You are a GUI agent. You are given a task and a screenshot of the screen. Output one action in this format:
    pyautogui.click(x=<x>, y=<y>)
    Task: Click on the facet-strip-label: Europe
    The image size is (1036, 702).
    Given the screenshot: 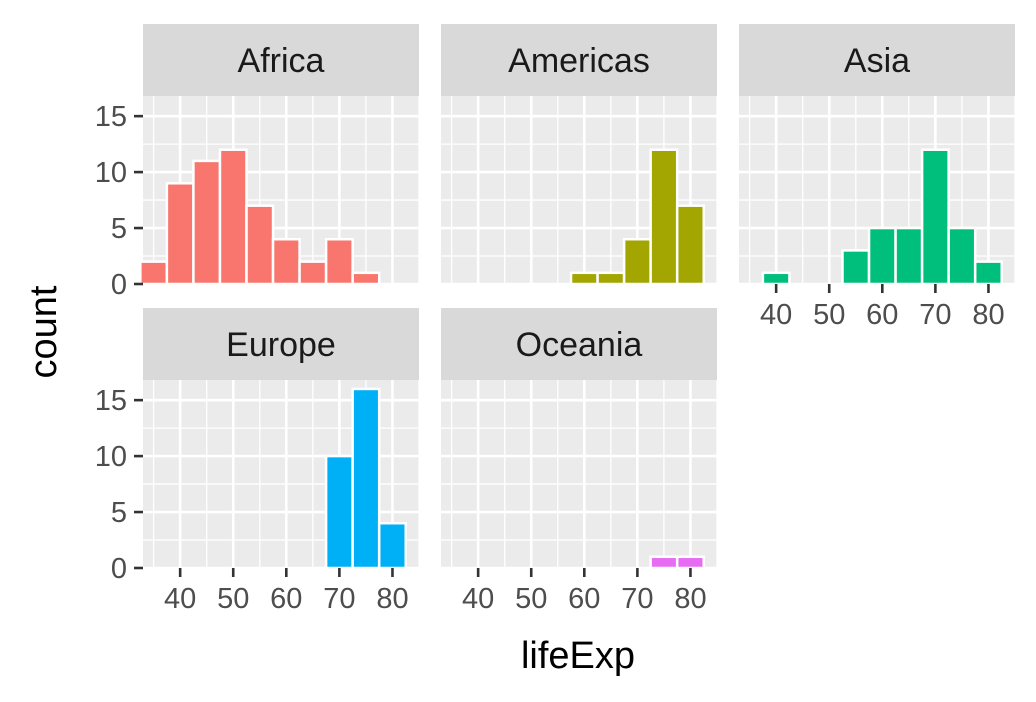 What is the action you would take?
    pyautogui.click(x=281, y=345)
    